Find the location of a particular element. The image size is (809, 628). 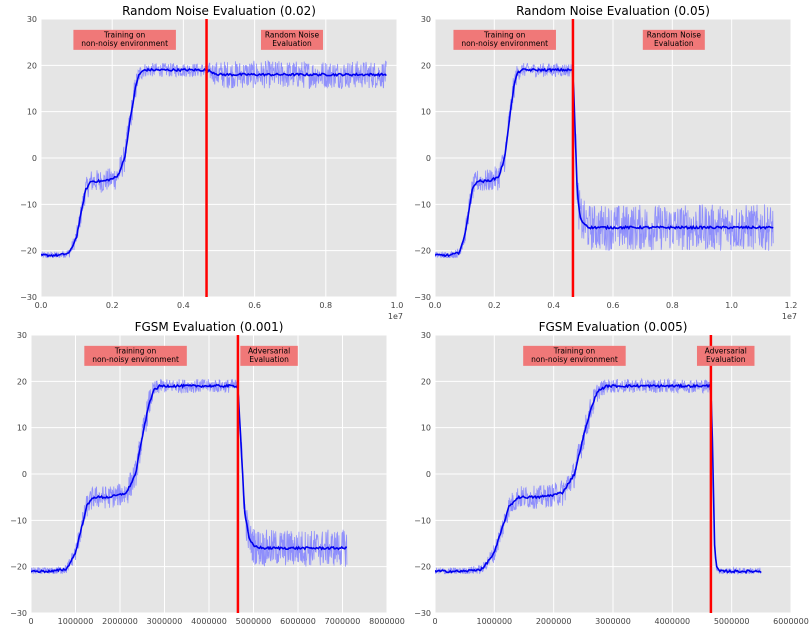

chart-2-y-tick-label: −10 is located at coordinates (422, 204).